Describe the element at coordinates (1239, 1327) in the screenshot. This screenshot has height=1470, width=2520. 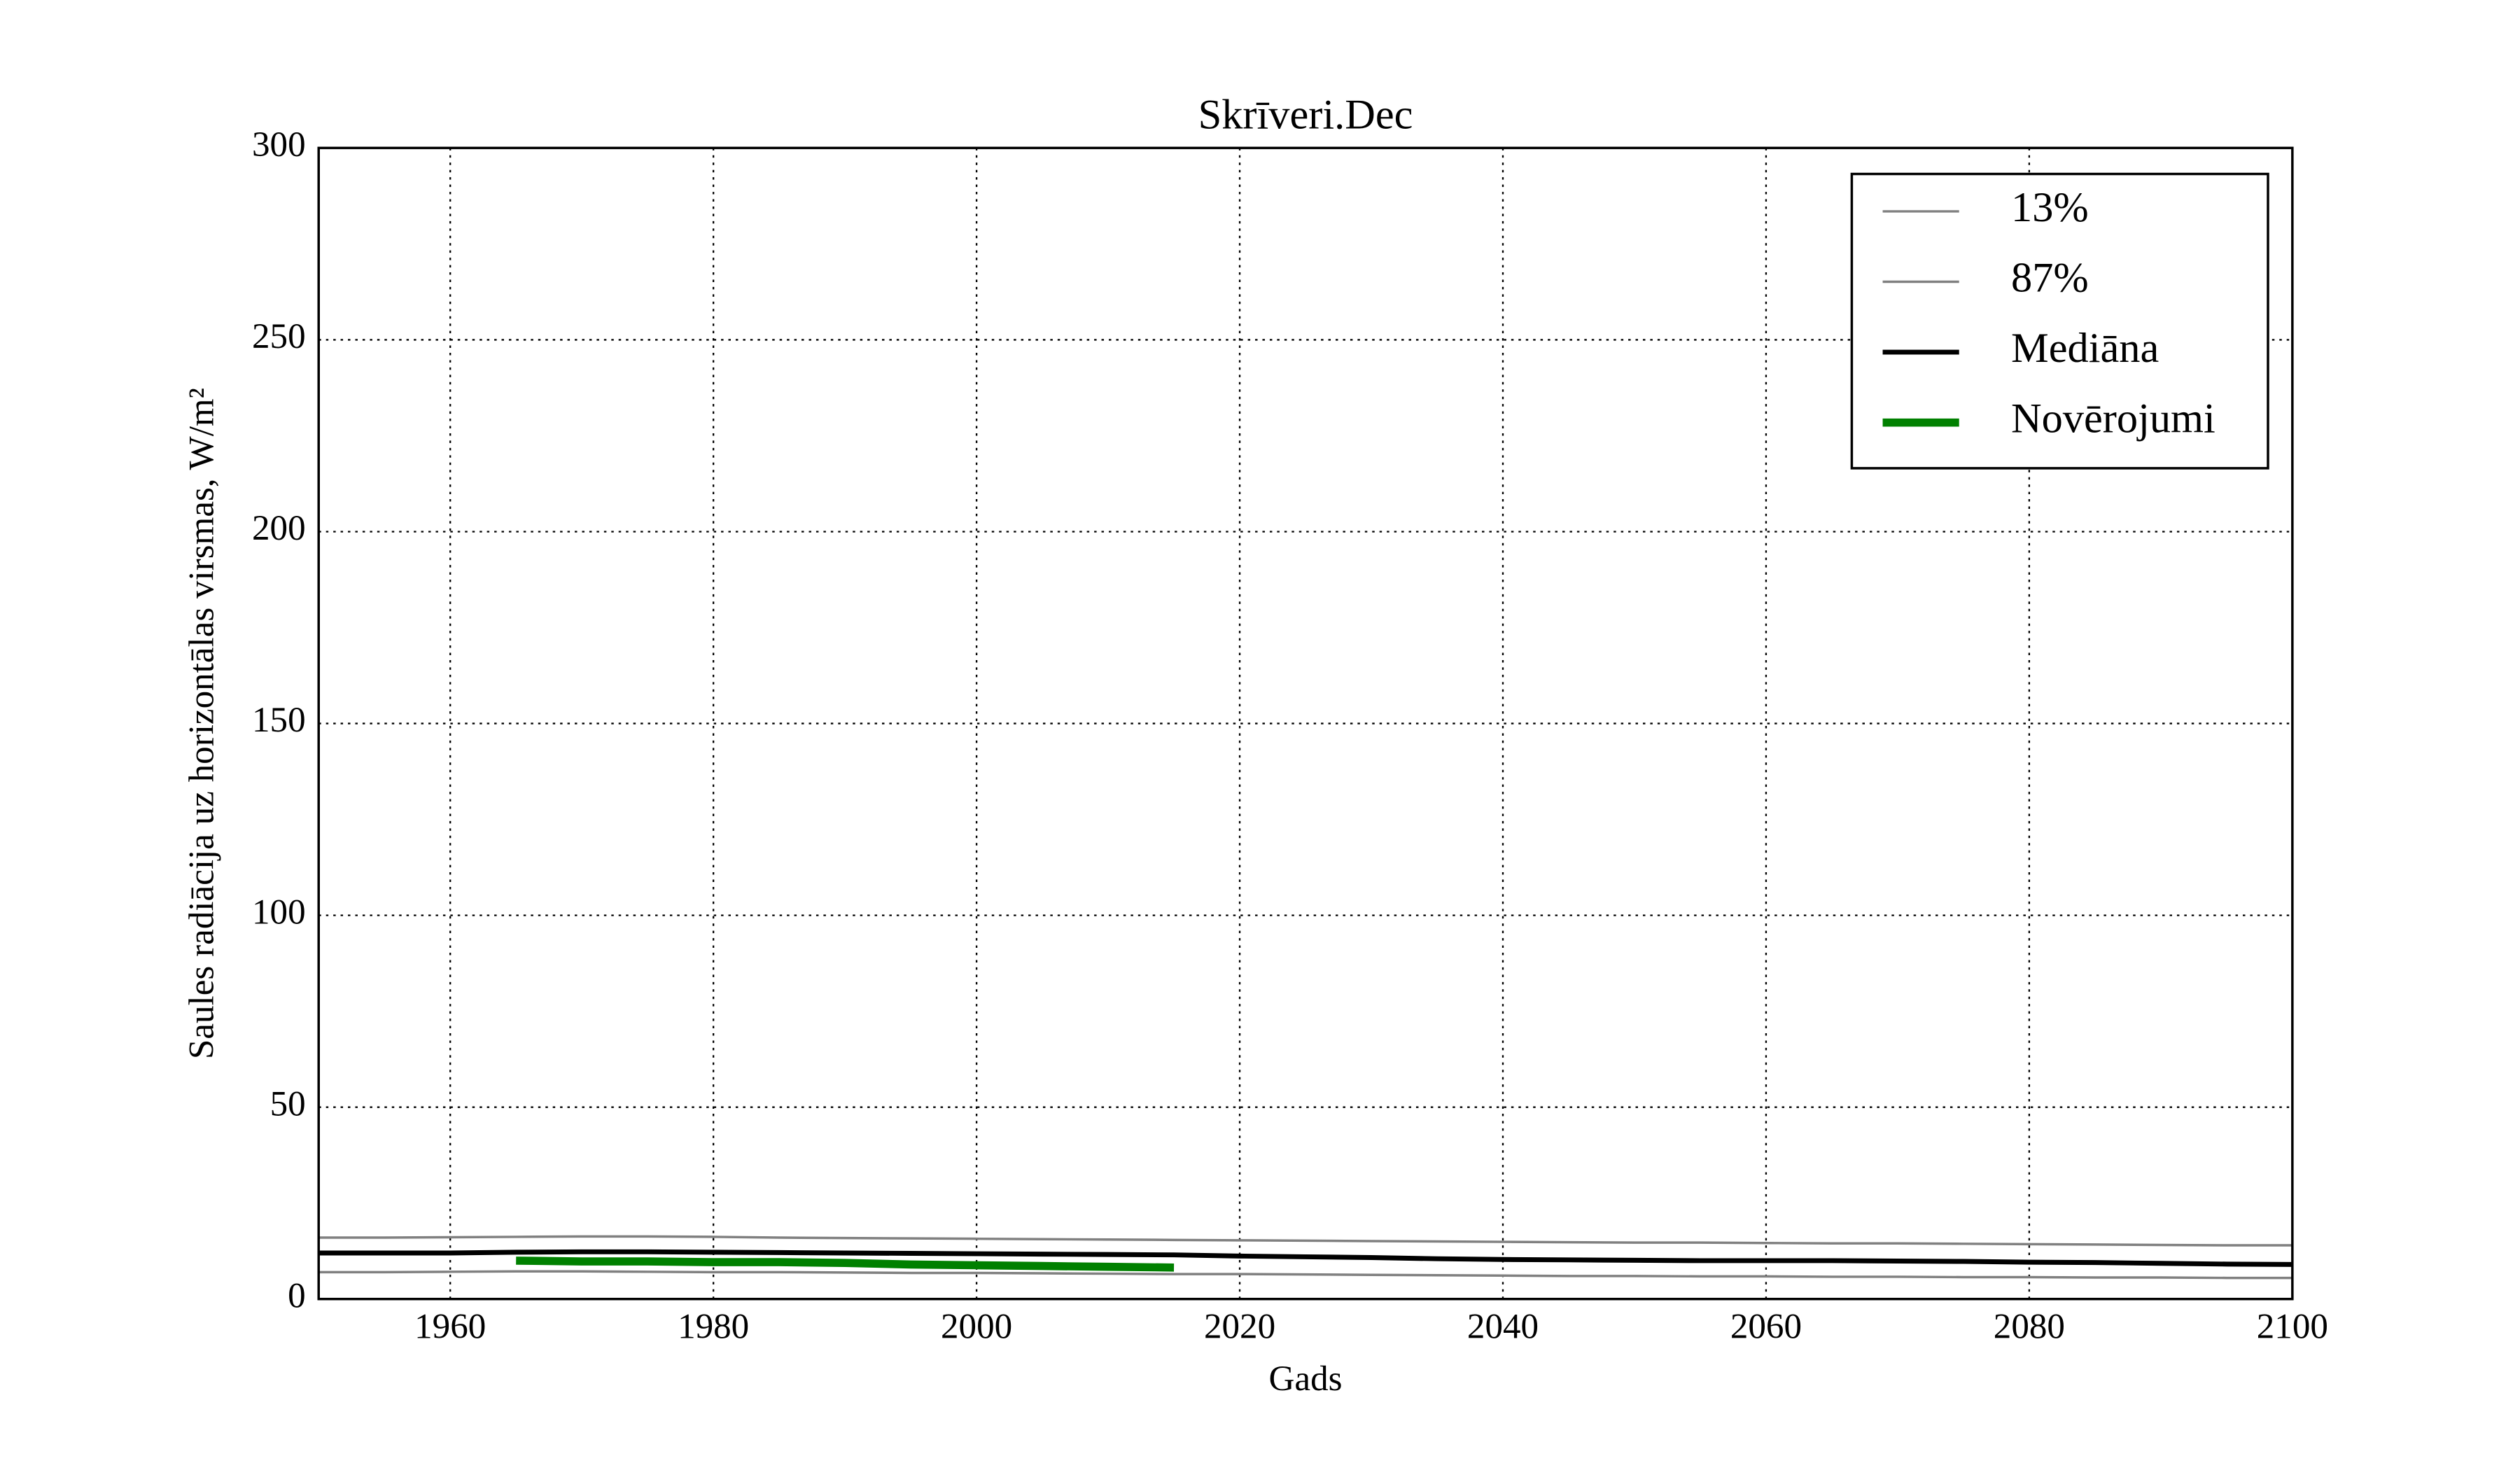
I see `x-tick-label: 2020` at that location.